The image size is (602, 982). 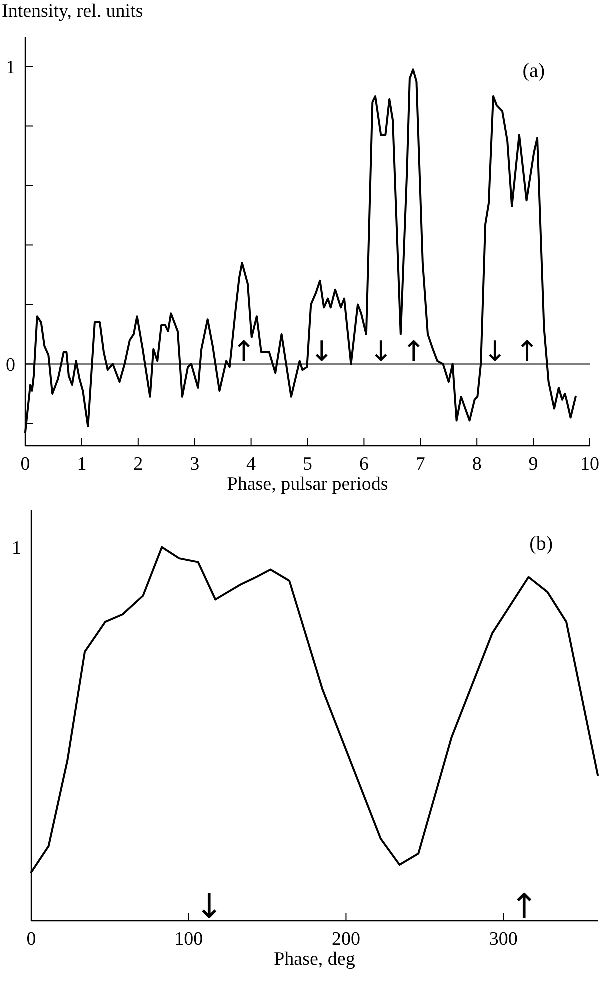 I want to click on x-tick-label: 4, so click(x=251, y=464).